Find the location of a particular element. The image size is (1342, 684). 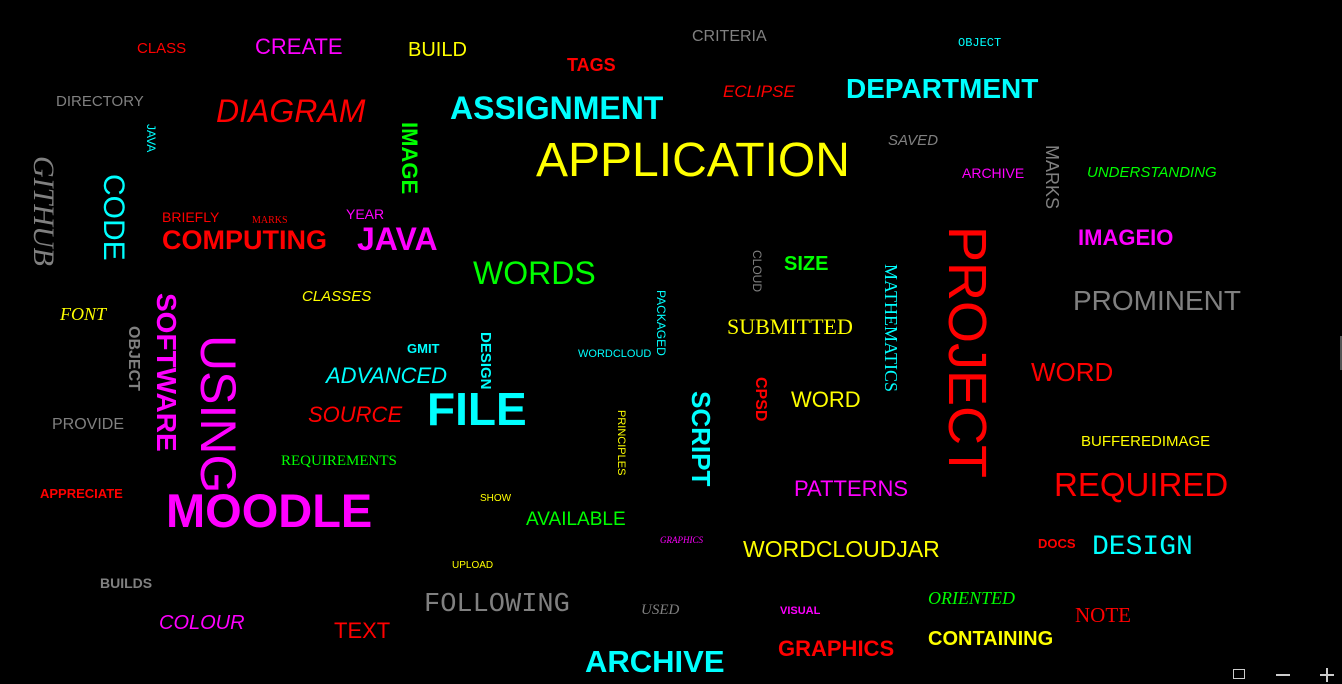

word-understanding: UNDERSTANDING is located at coordinates (1152, 172).